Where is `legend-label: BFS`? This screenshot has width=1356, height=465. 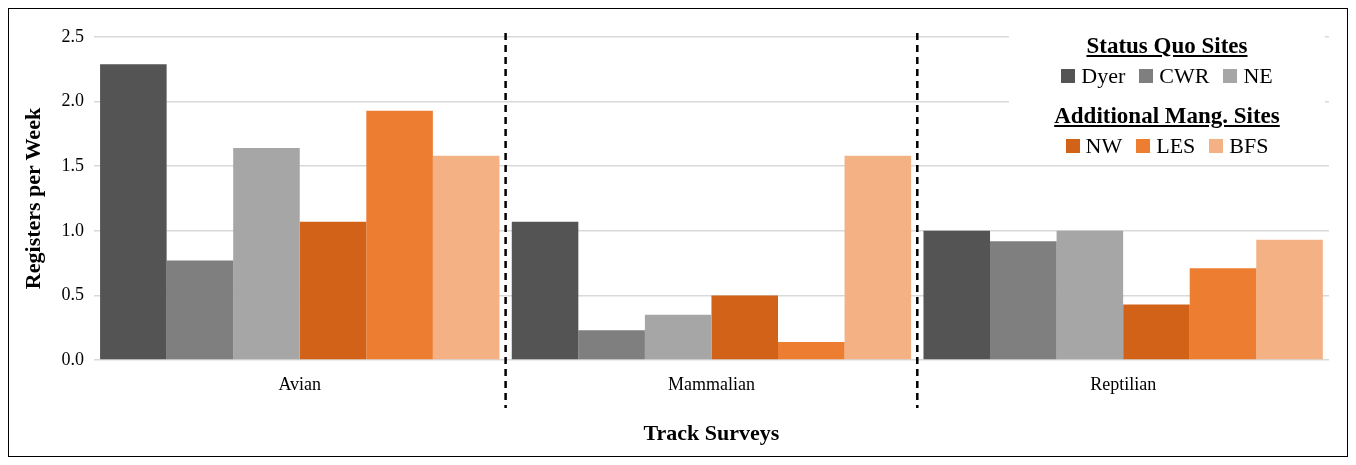
legend-label: BFS is located at coordinates (1249, 146).